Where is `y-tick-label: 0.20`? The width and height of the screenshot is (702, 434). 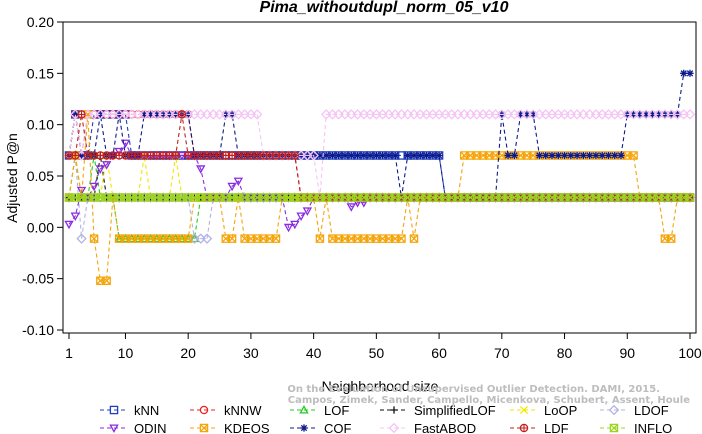 y-tick-label: 0.20 is located at coordinates (40, 22).